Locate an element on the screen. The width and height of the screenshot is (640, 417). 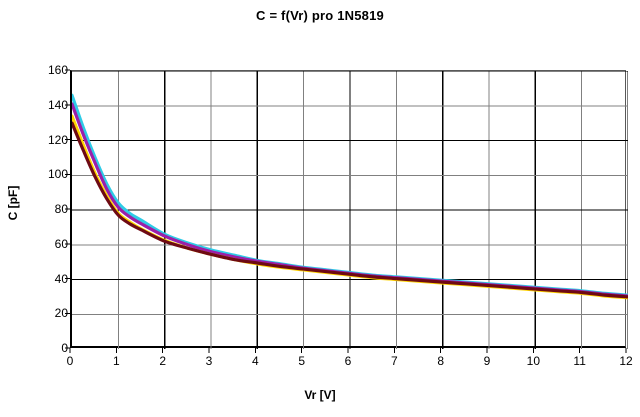
y-axis-title: C [pF] is located at coordinates (13, 203).